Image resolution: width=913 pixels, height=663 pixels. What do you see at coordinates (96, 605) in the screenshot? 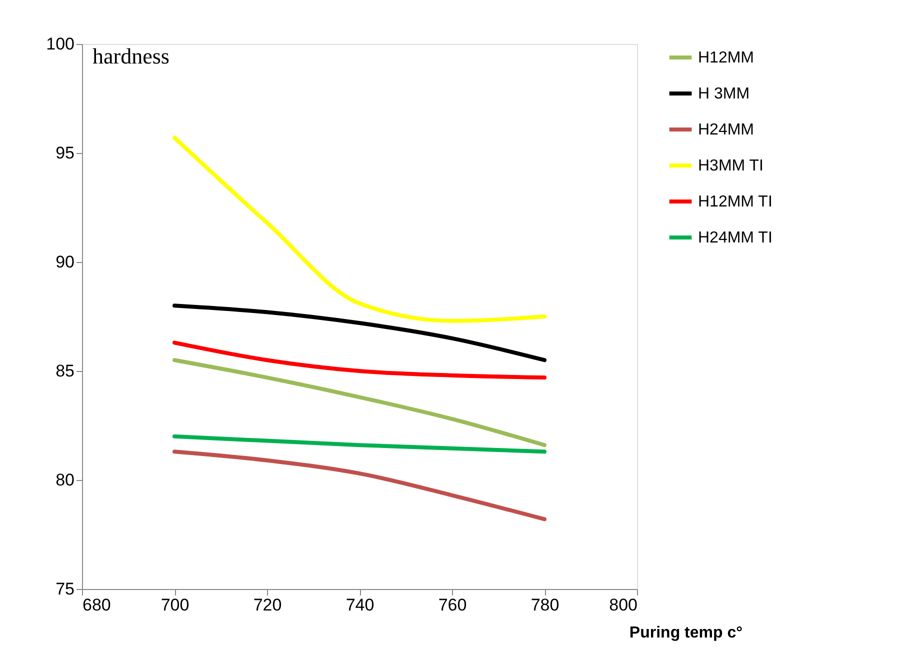
I see `x-tick-label: 680` at bounding box center [96, 605].